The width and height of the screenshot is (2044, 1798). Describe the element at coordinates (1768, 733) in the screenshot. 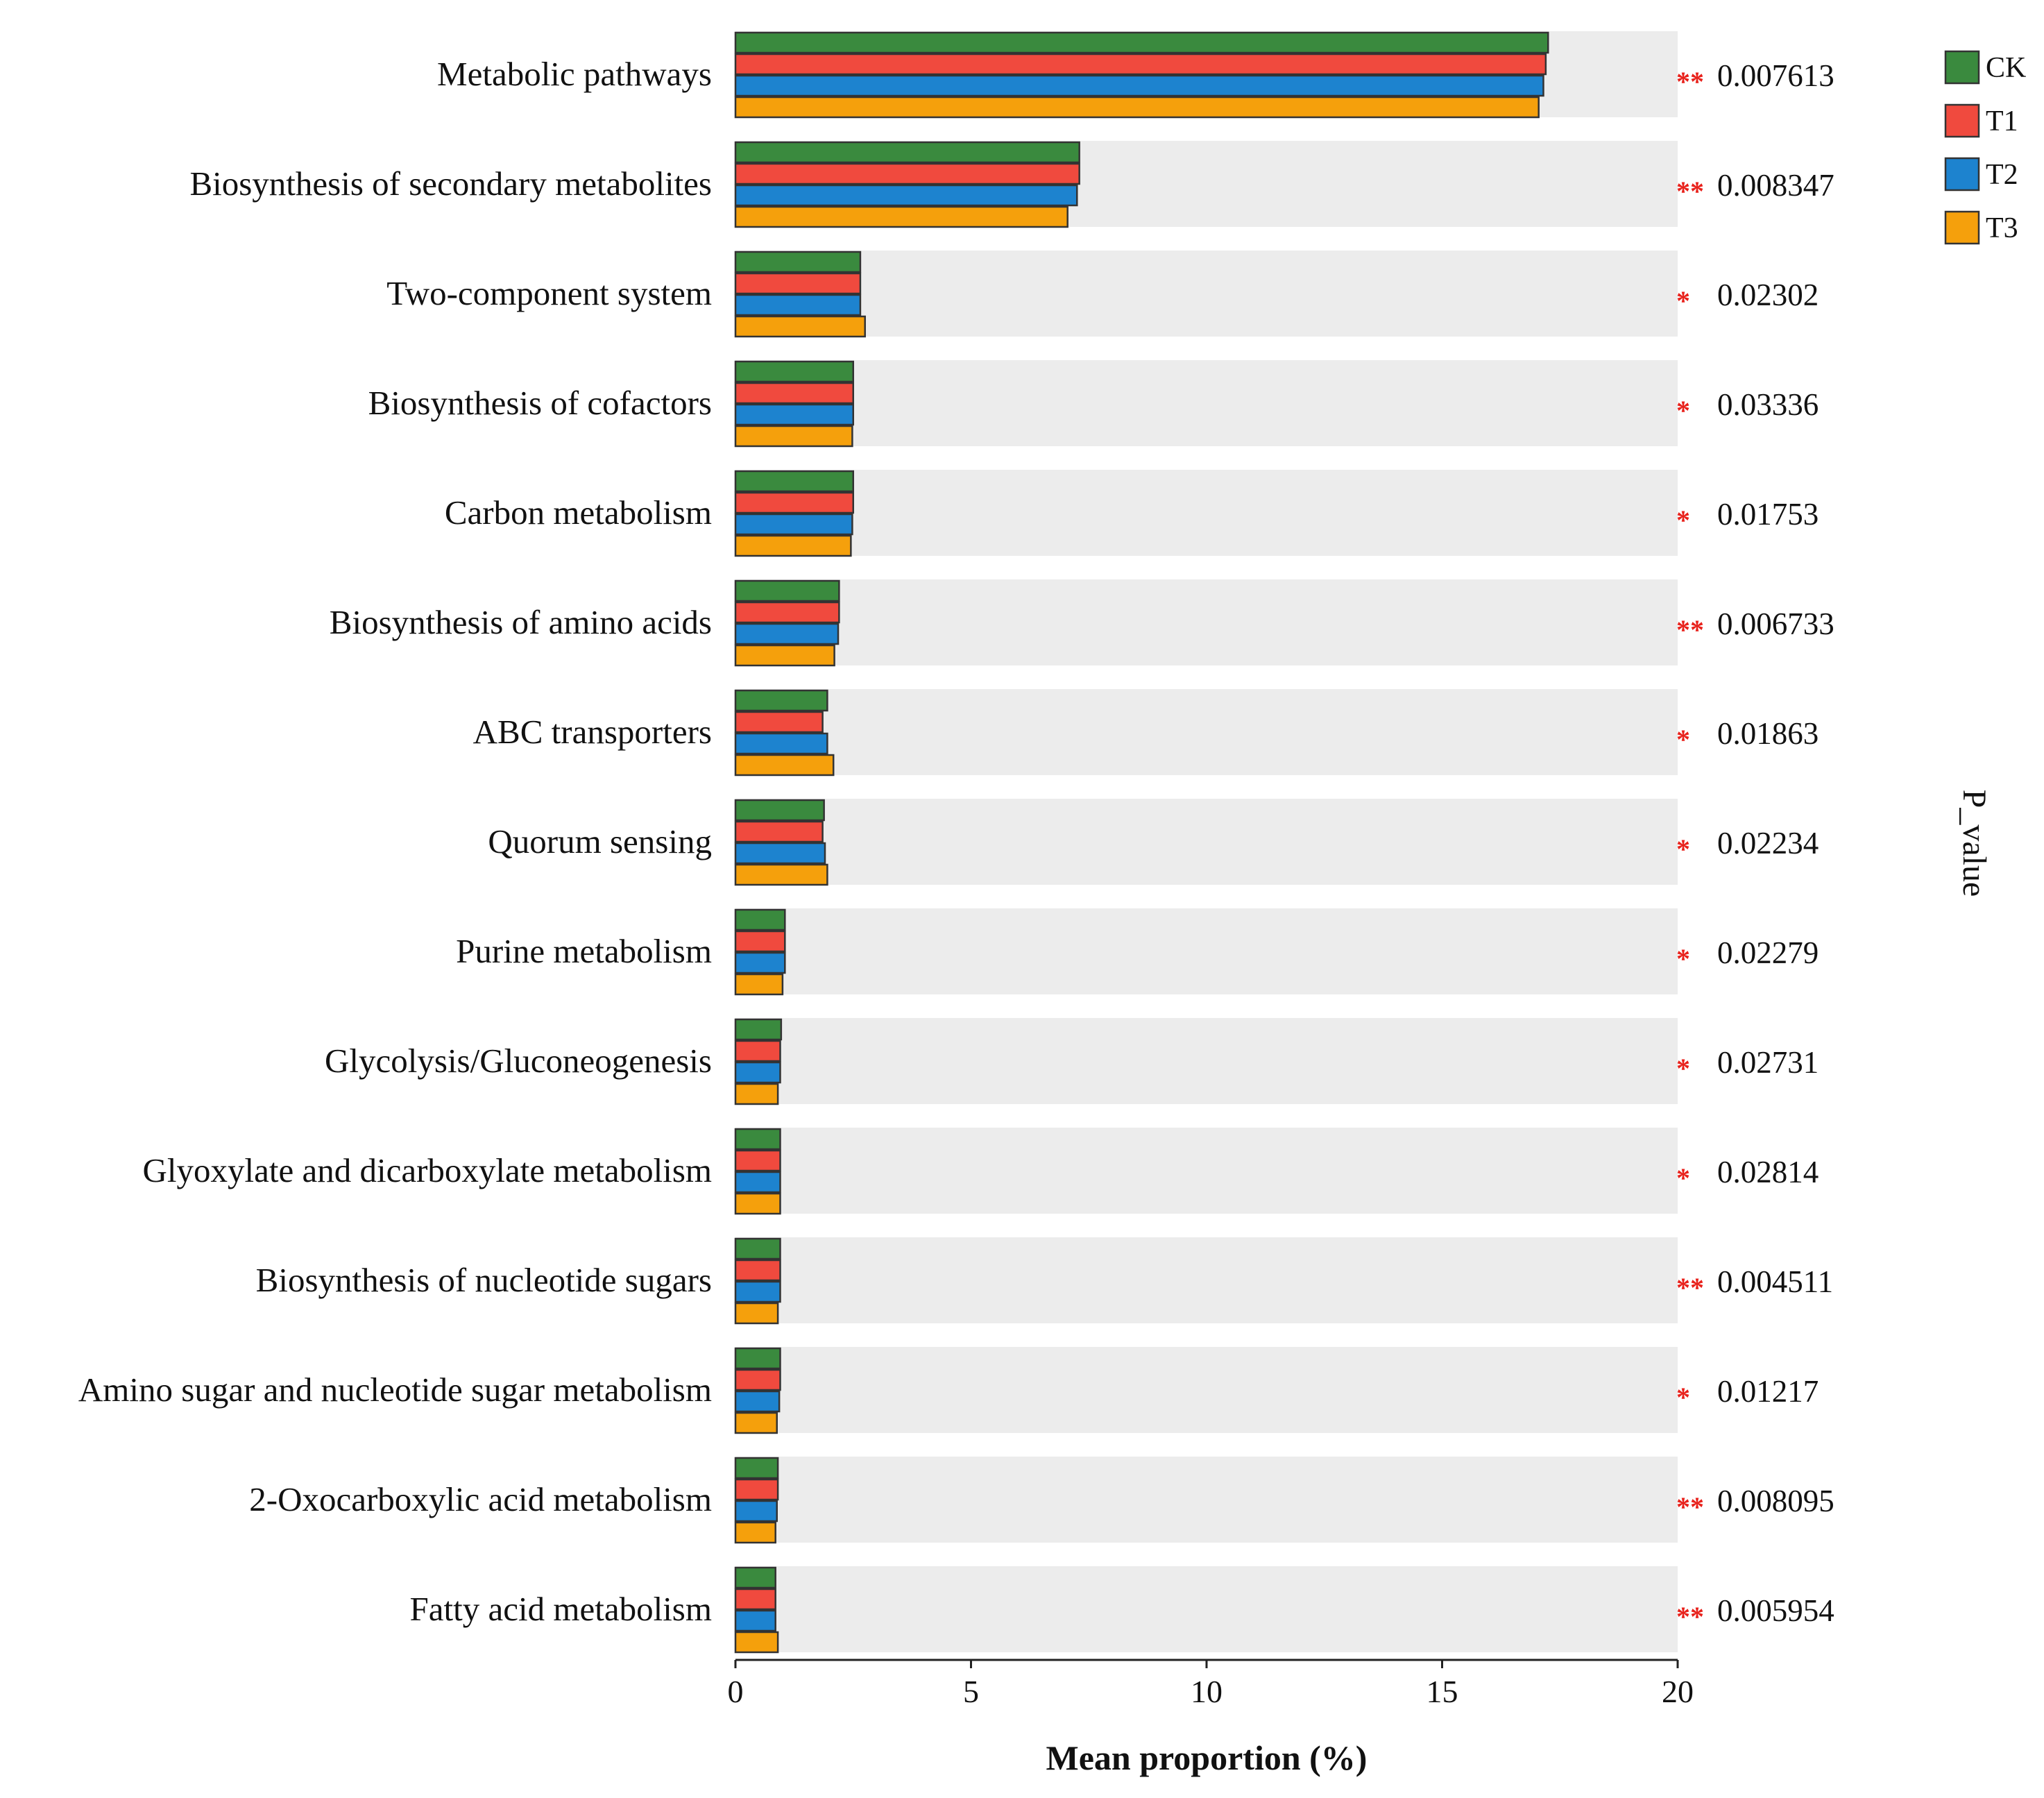

I see `p-value: 0.01863` at that location.